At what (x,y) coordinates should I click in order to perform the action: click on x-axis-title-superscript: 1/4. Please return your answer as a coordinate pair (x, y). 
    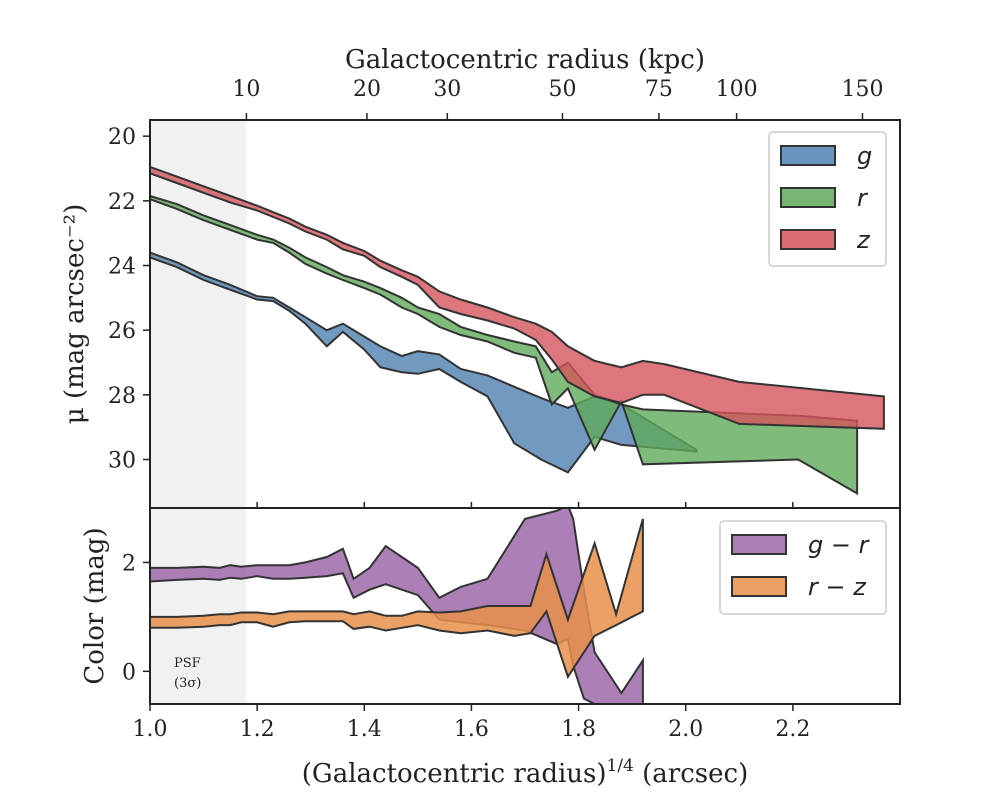
    Looking at the image, I should click on (620, 766).